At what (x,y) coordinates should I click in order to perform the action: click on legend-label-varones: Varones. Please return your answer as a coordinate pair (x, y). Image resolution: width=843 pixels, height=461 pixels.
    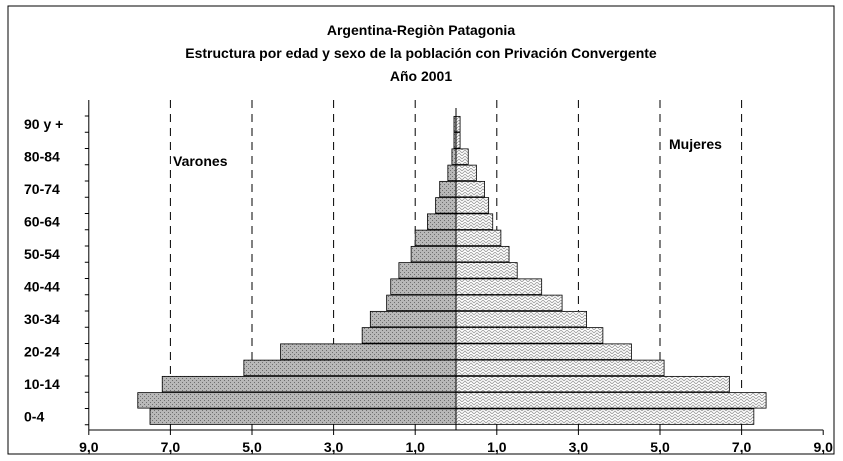
    Looking at the image, I should click on (200, 161).